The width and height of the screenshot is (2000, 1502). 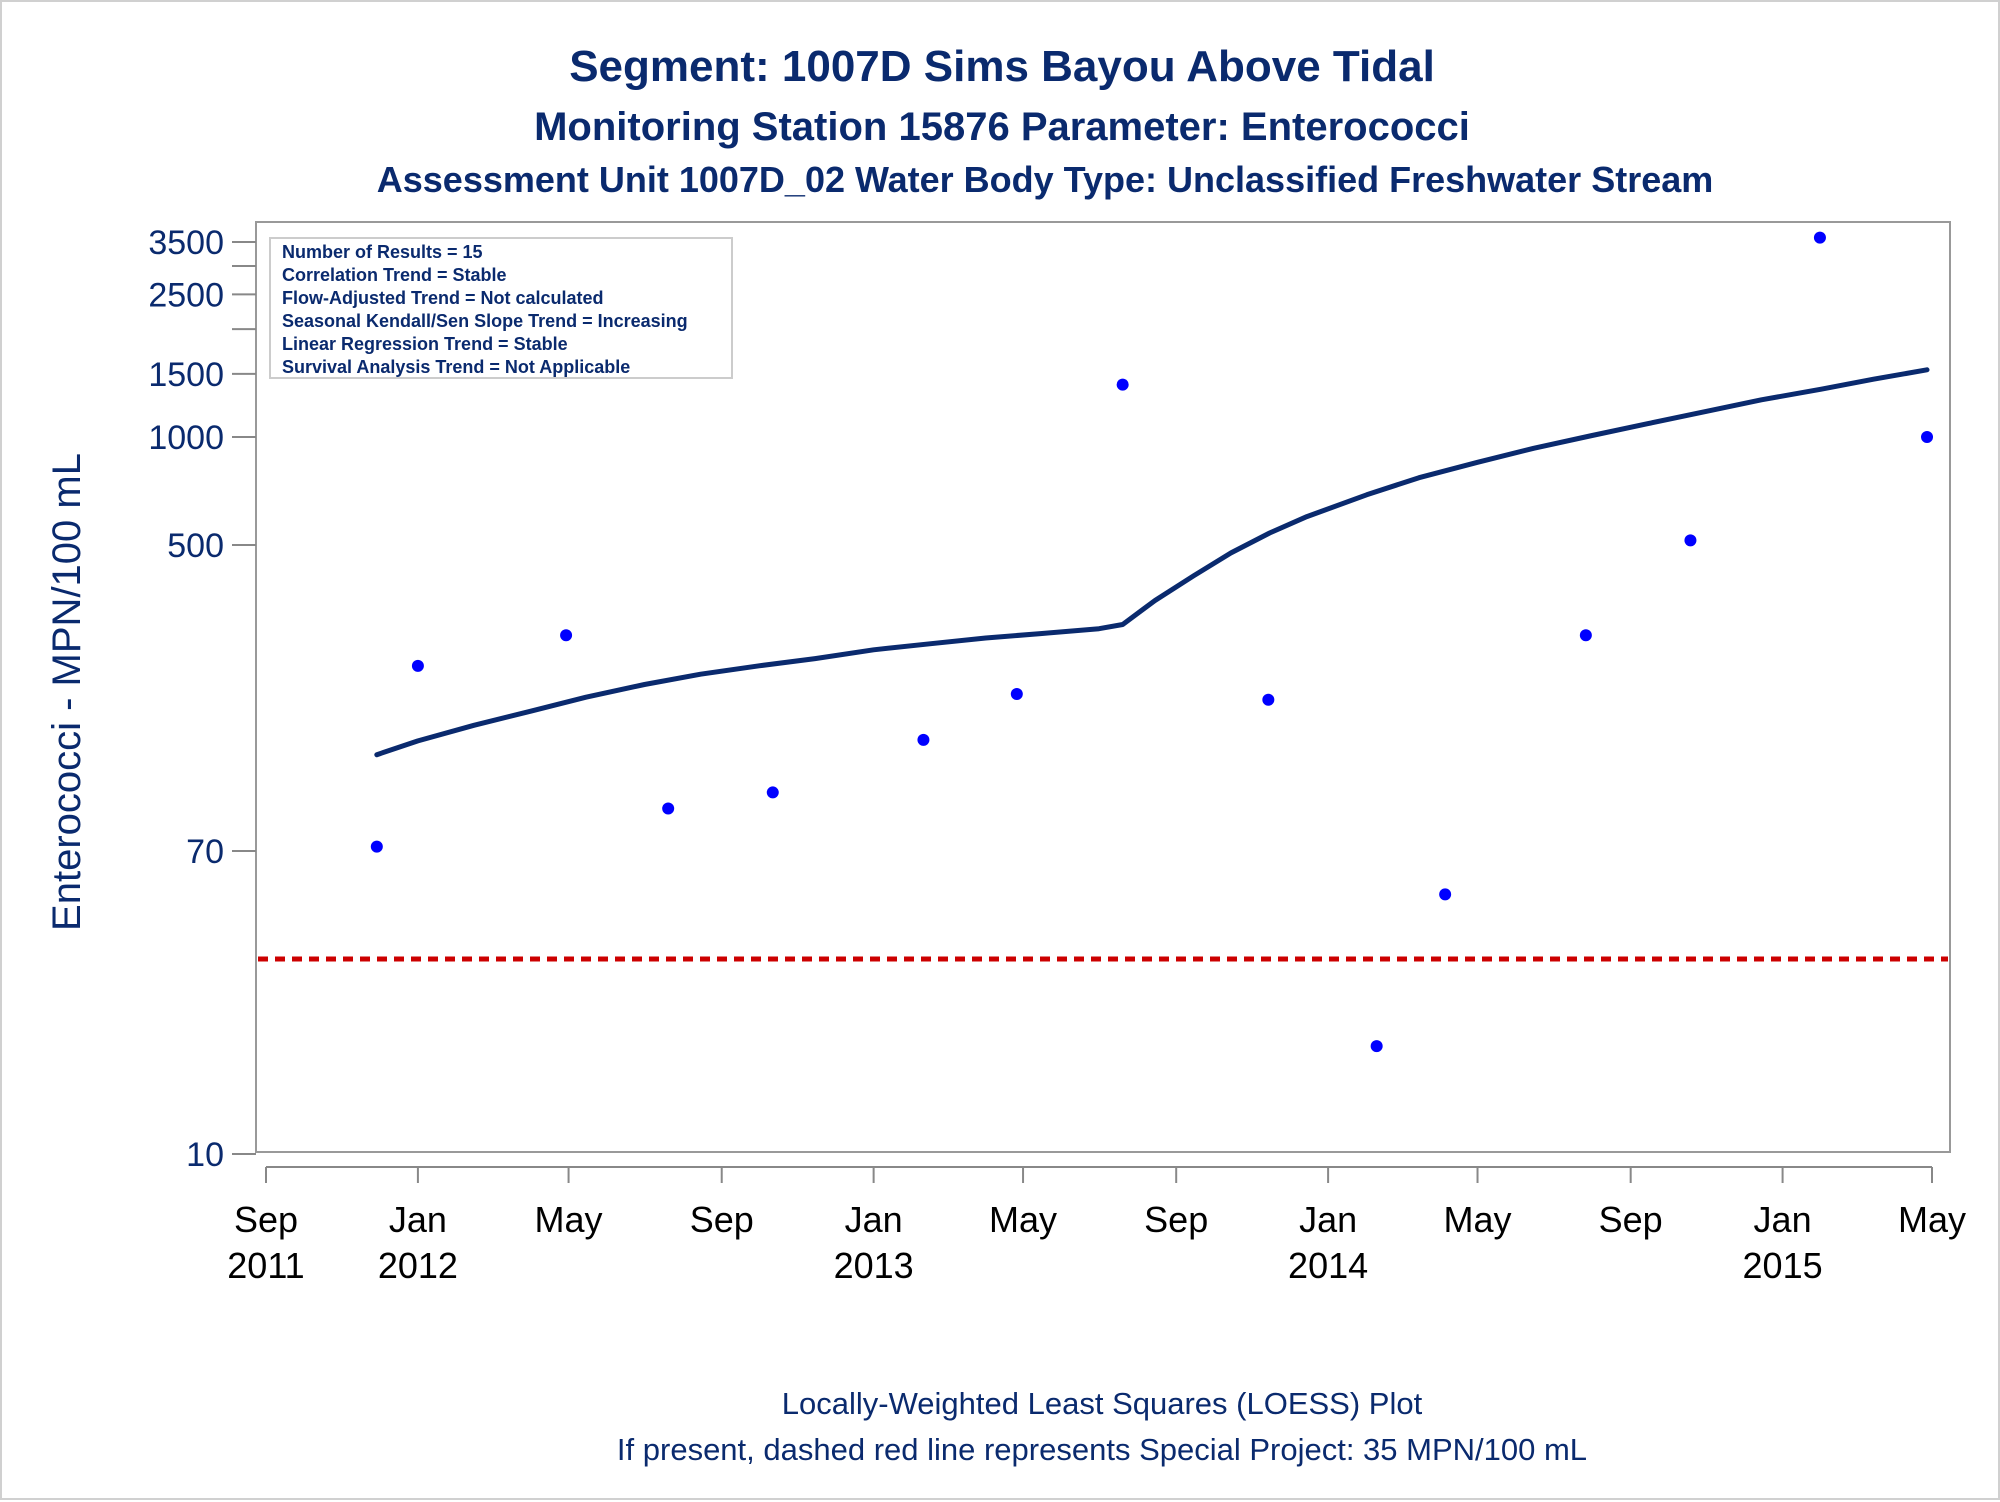 What do you see at coordinates (186, 375) in the screenshot?
I see `y-tick-label: 1500` at bounding box center [186, 375].